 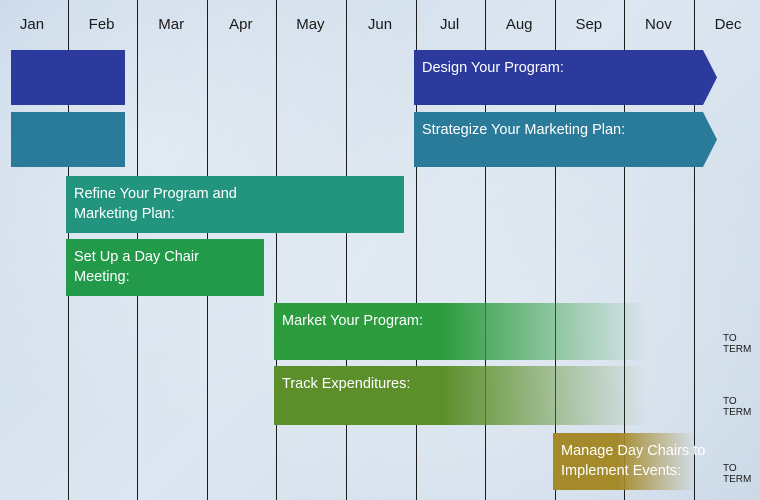 I want to click on task-label: Track Expenditures:, so click(x=346, y=384).